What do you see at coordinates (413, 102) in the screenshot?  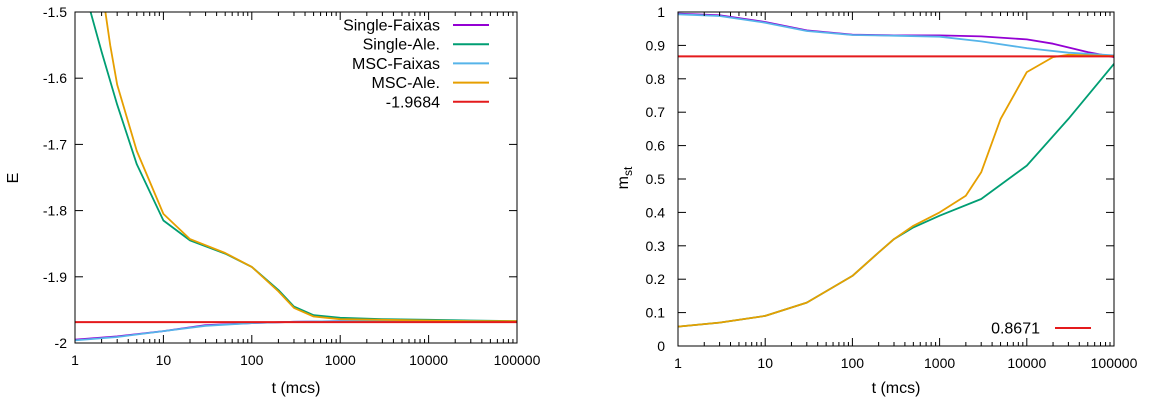 I see `legend-label: -1.9684` at bounding box center [413, 102].